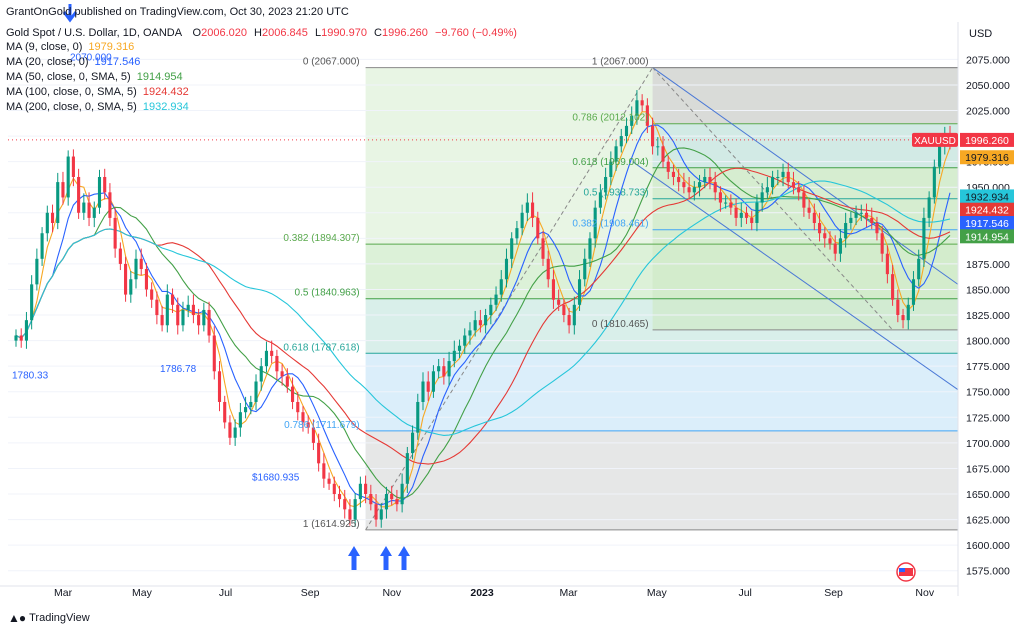  What do you see at coordinates (310, 593) in the screenshot?
I see `time-tick-label: Sep` at bounding box center [310, 593].